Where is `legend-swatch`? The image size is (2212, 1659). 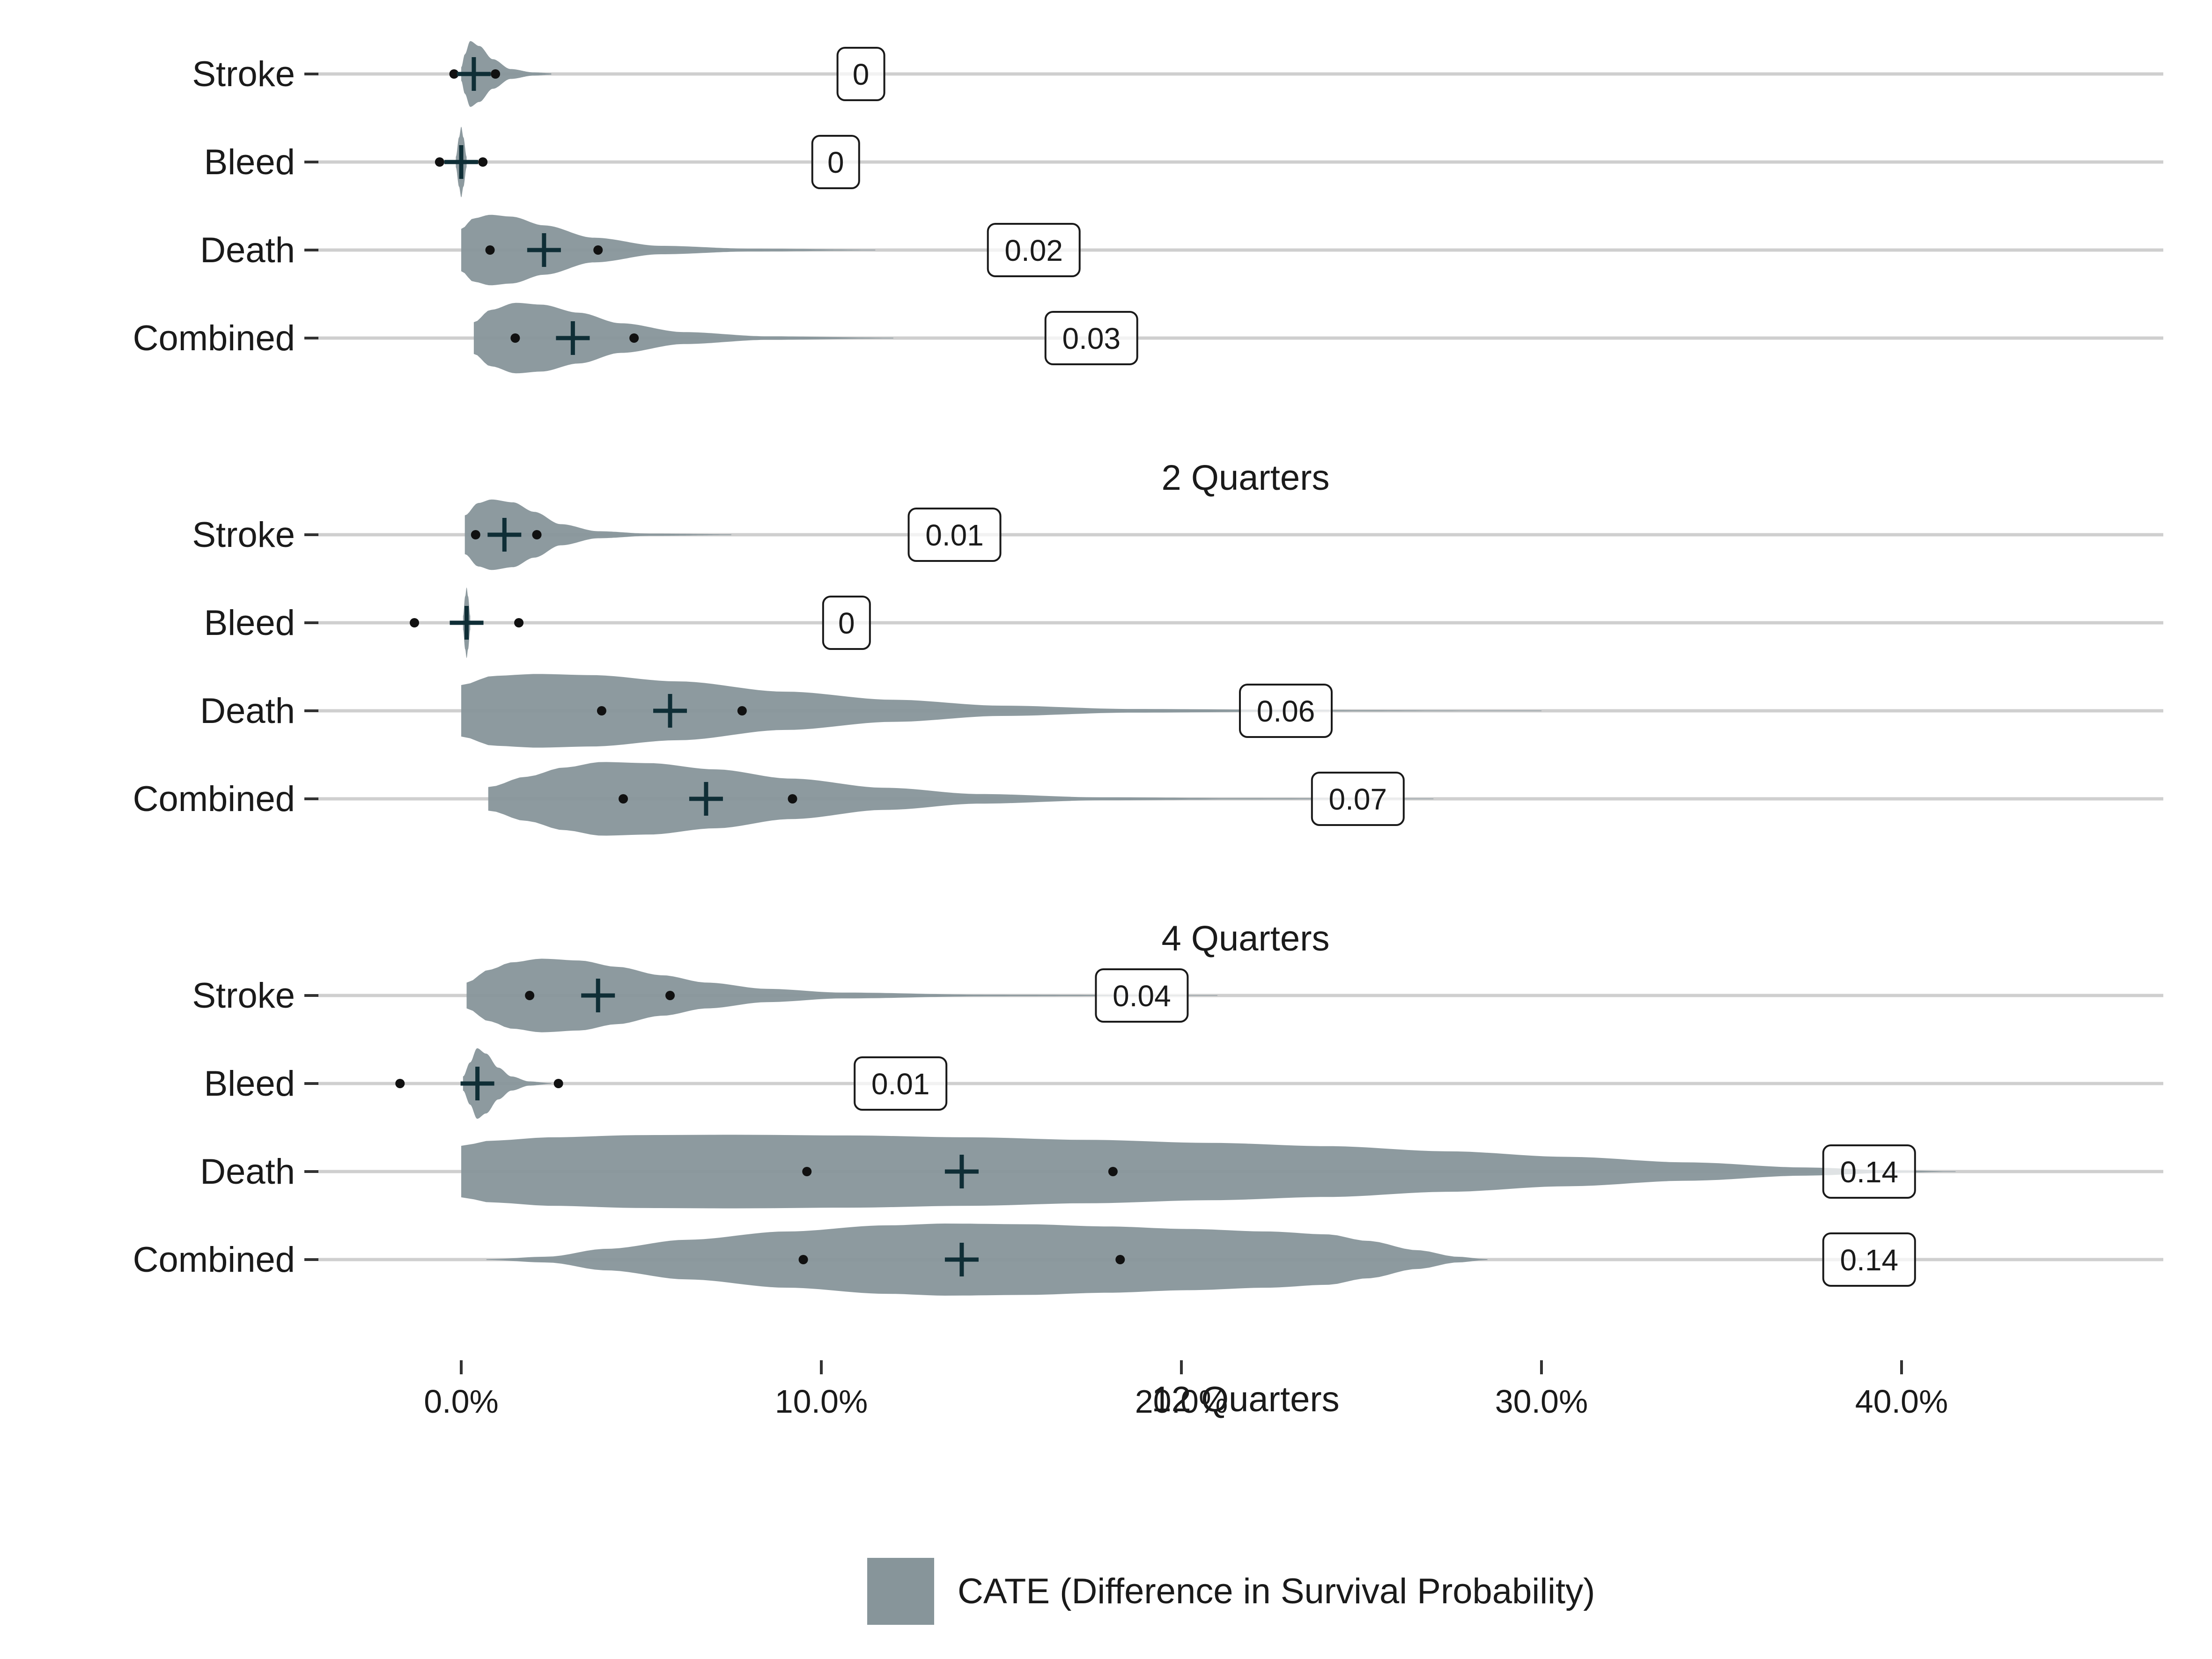 legend-swatch is located at coordinates (901, 1591).